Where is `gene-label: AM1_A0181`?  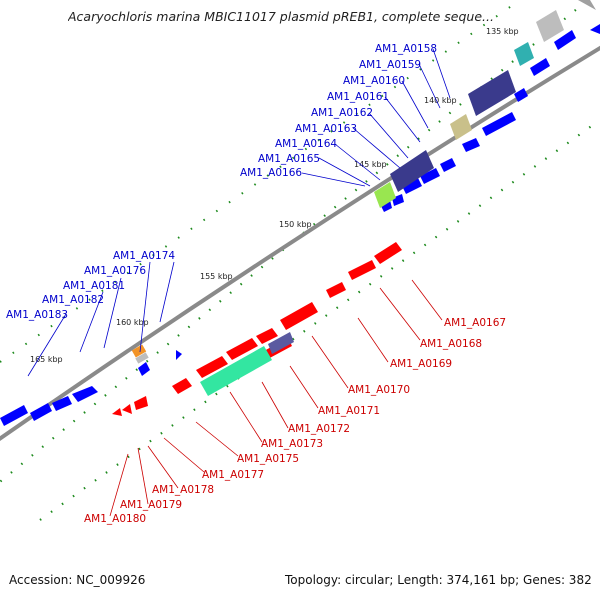 gene-label: AM1_A0181 is located at coordinates (94, 286).